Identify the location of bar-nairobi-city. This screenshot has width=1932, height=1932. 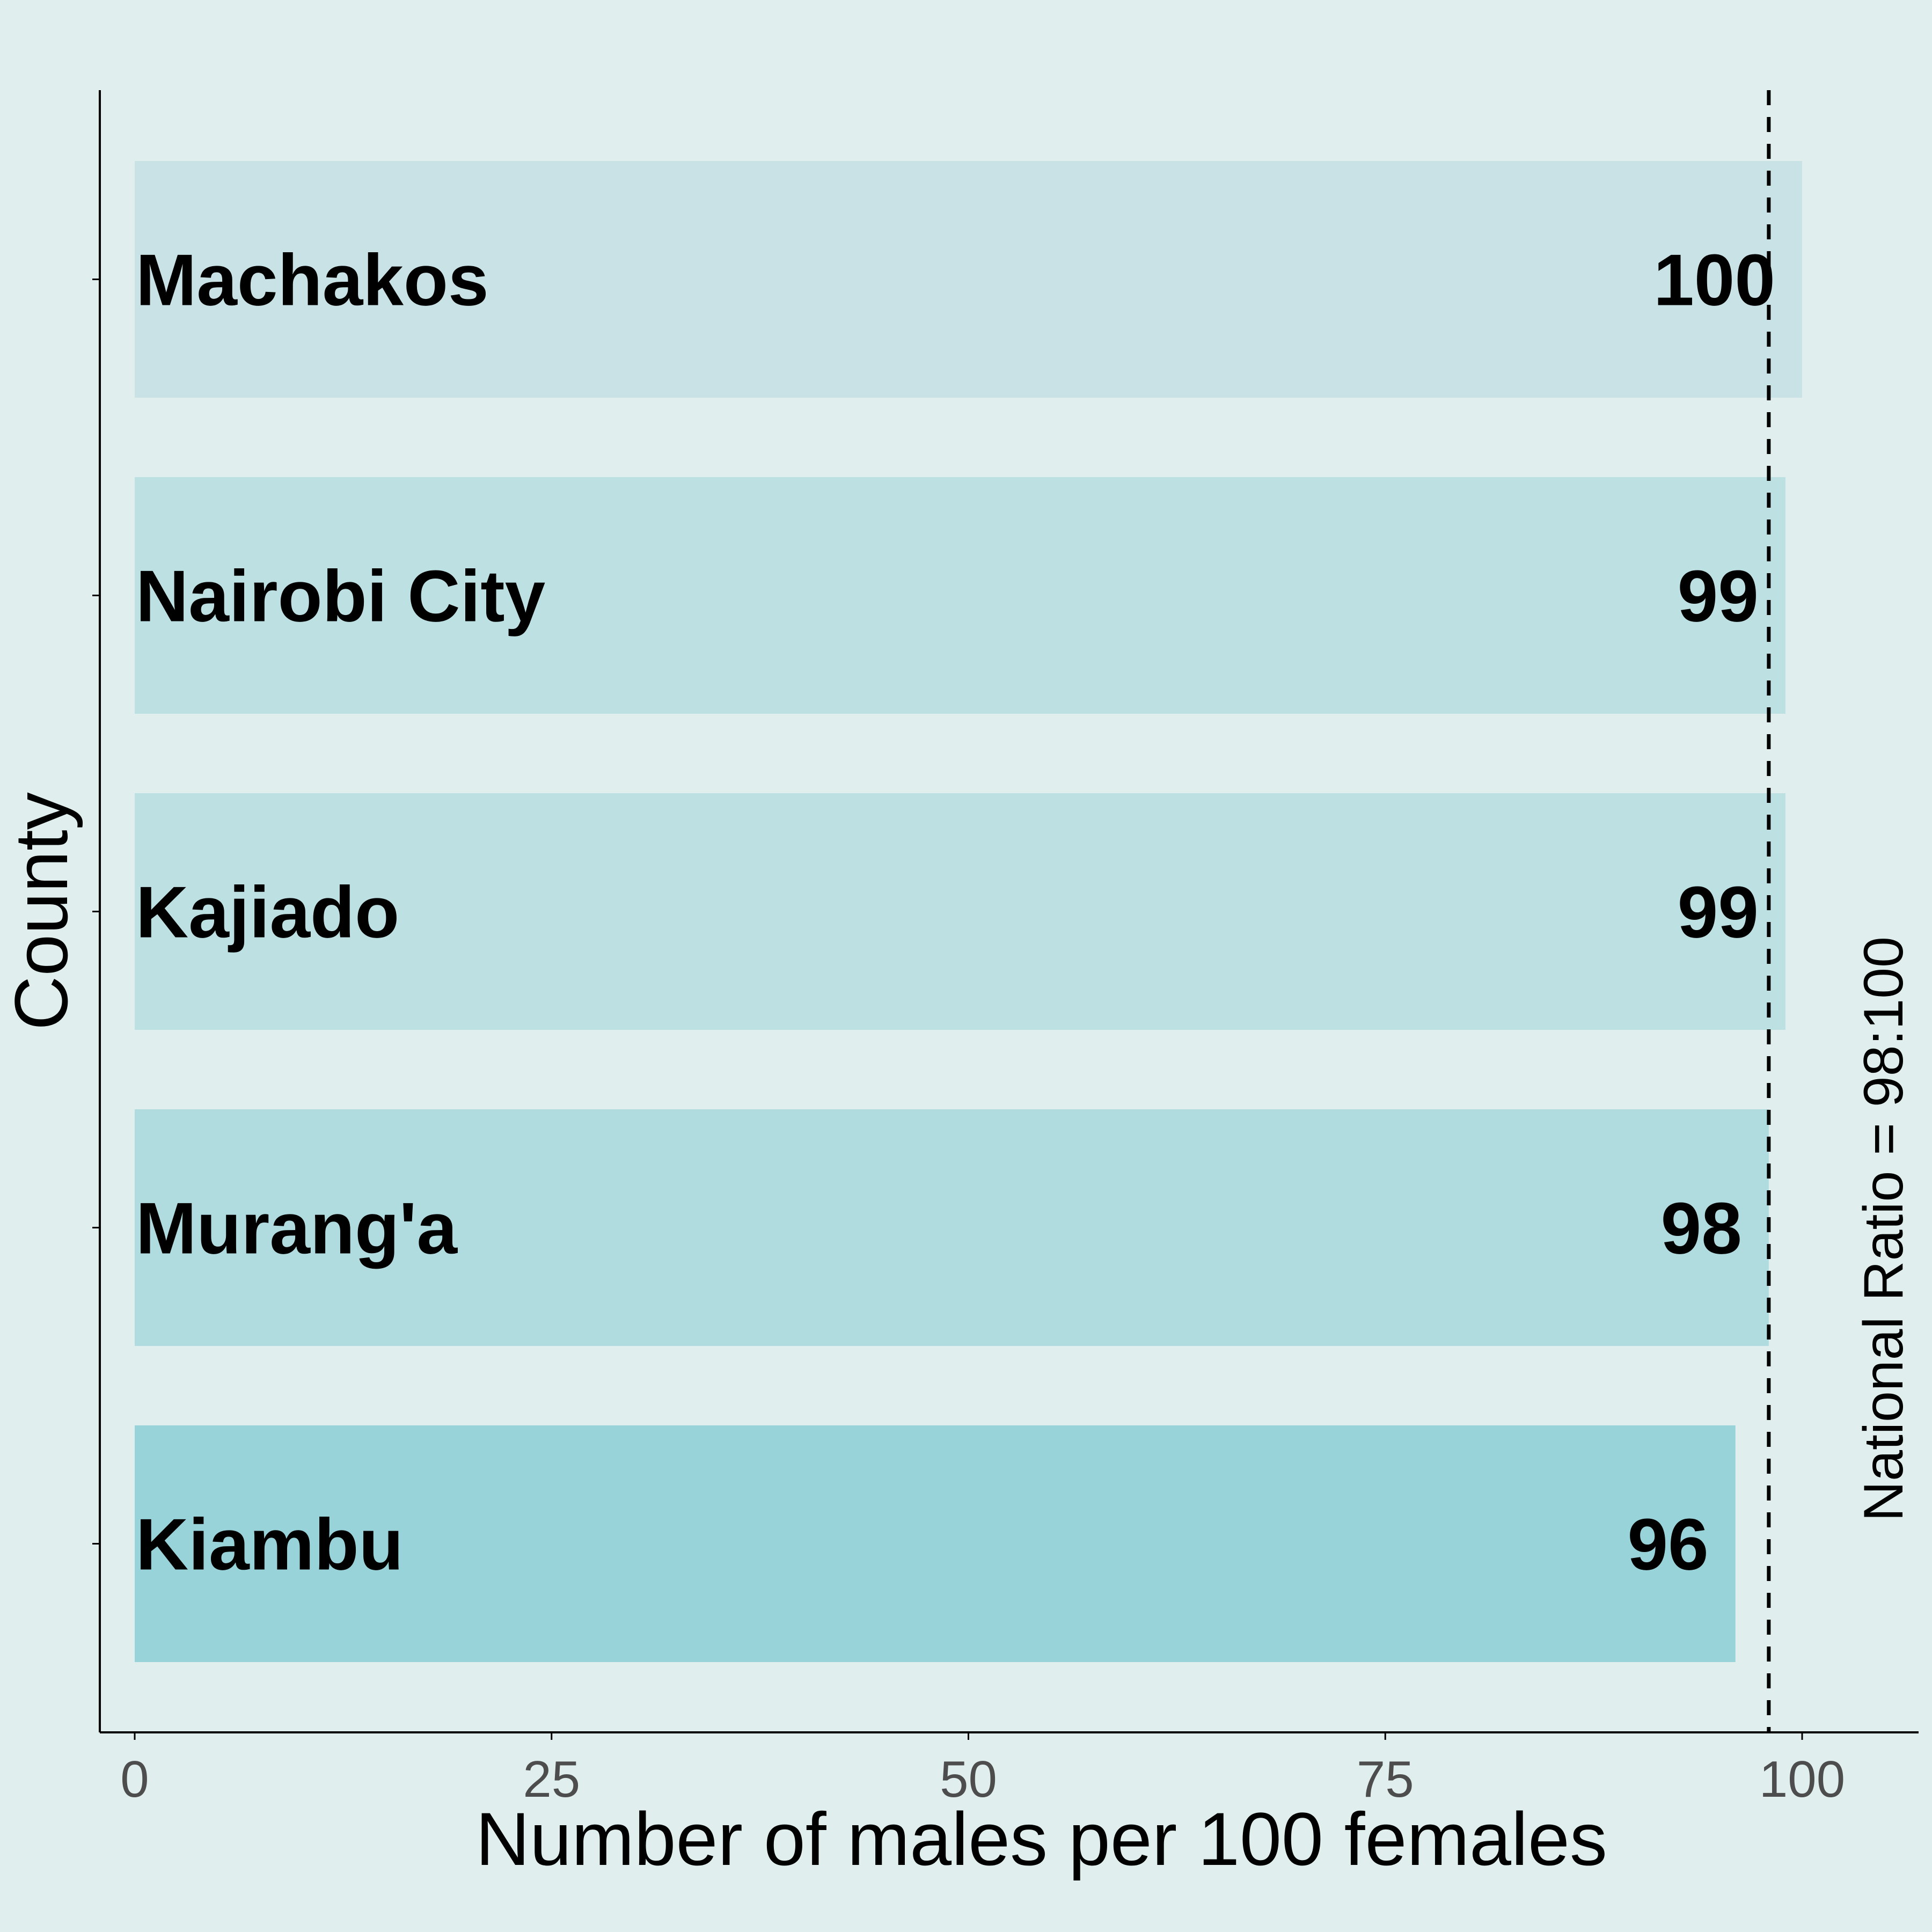
(960, 595).